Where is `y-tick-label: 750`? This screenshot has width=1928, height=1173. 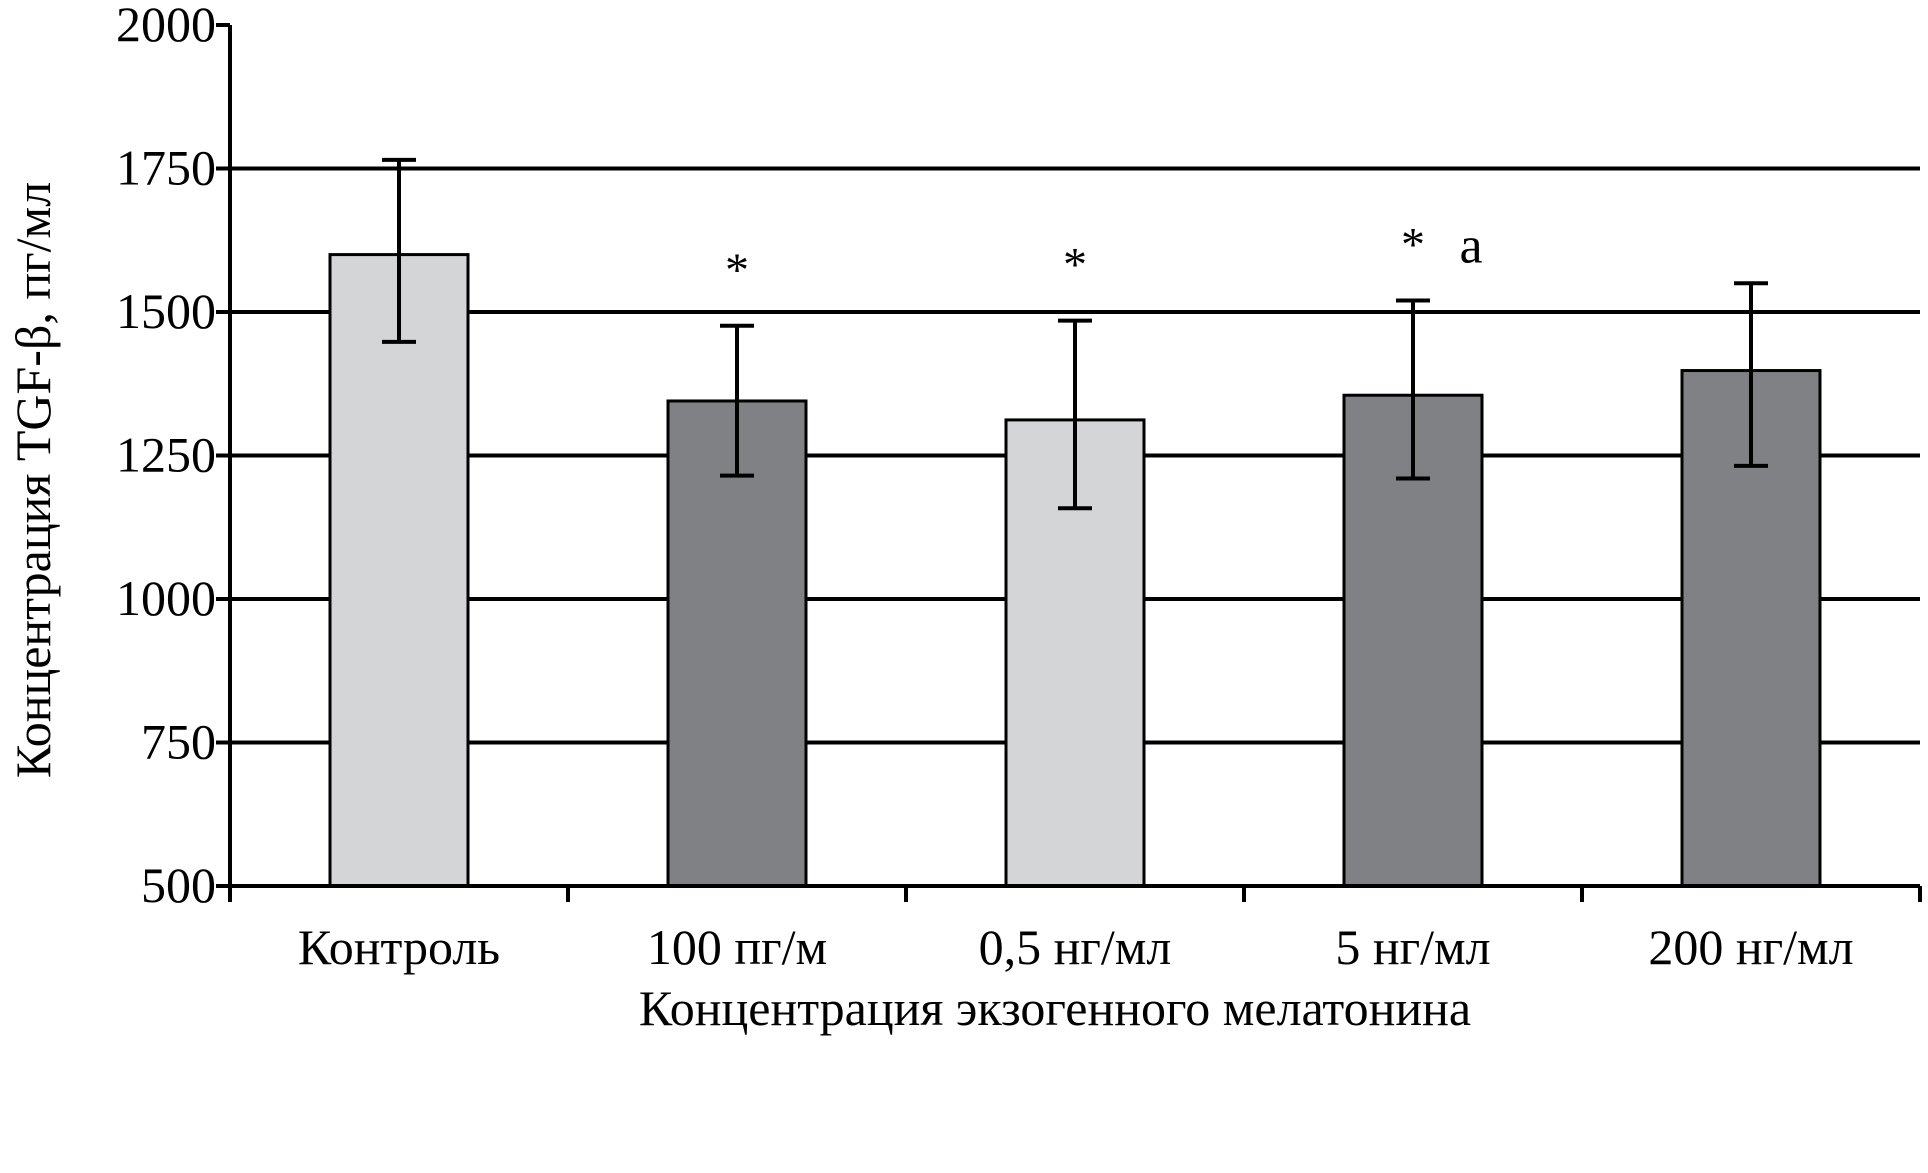 y-tick-label: 750 is located at coordinates (178, 742).